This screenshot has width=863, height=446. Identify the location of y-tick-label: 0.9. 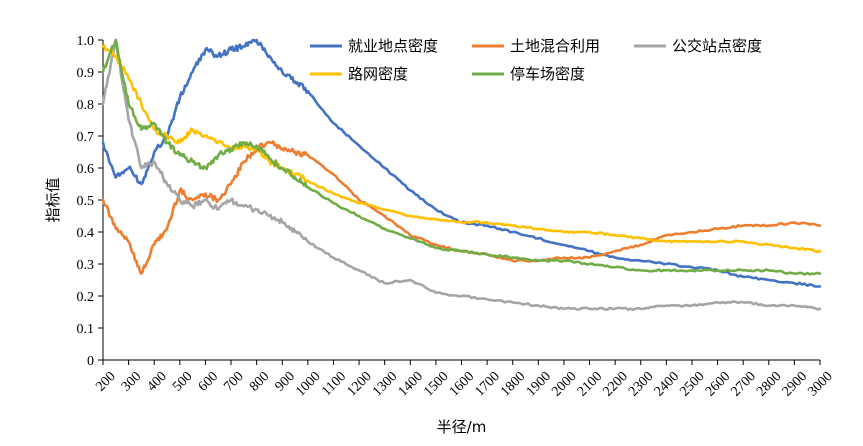
(86, 73).